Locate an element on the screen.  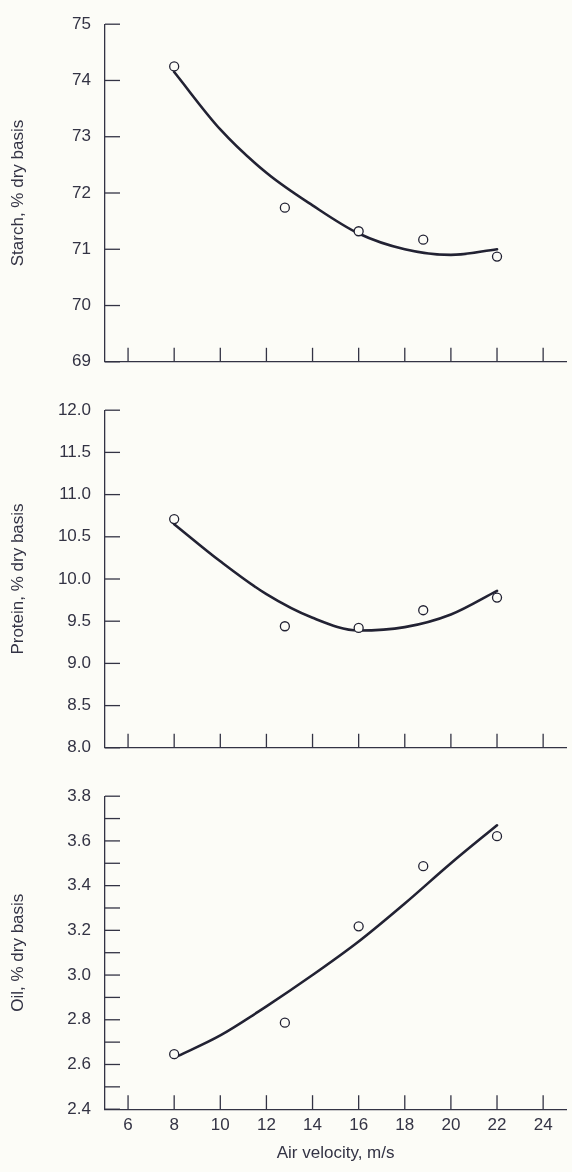
x-tick-label: 24 is located at coordinates (543, 1125).